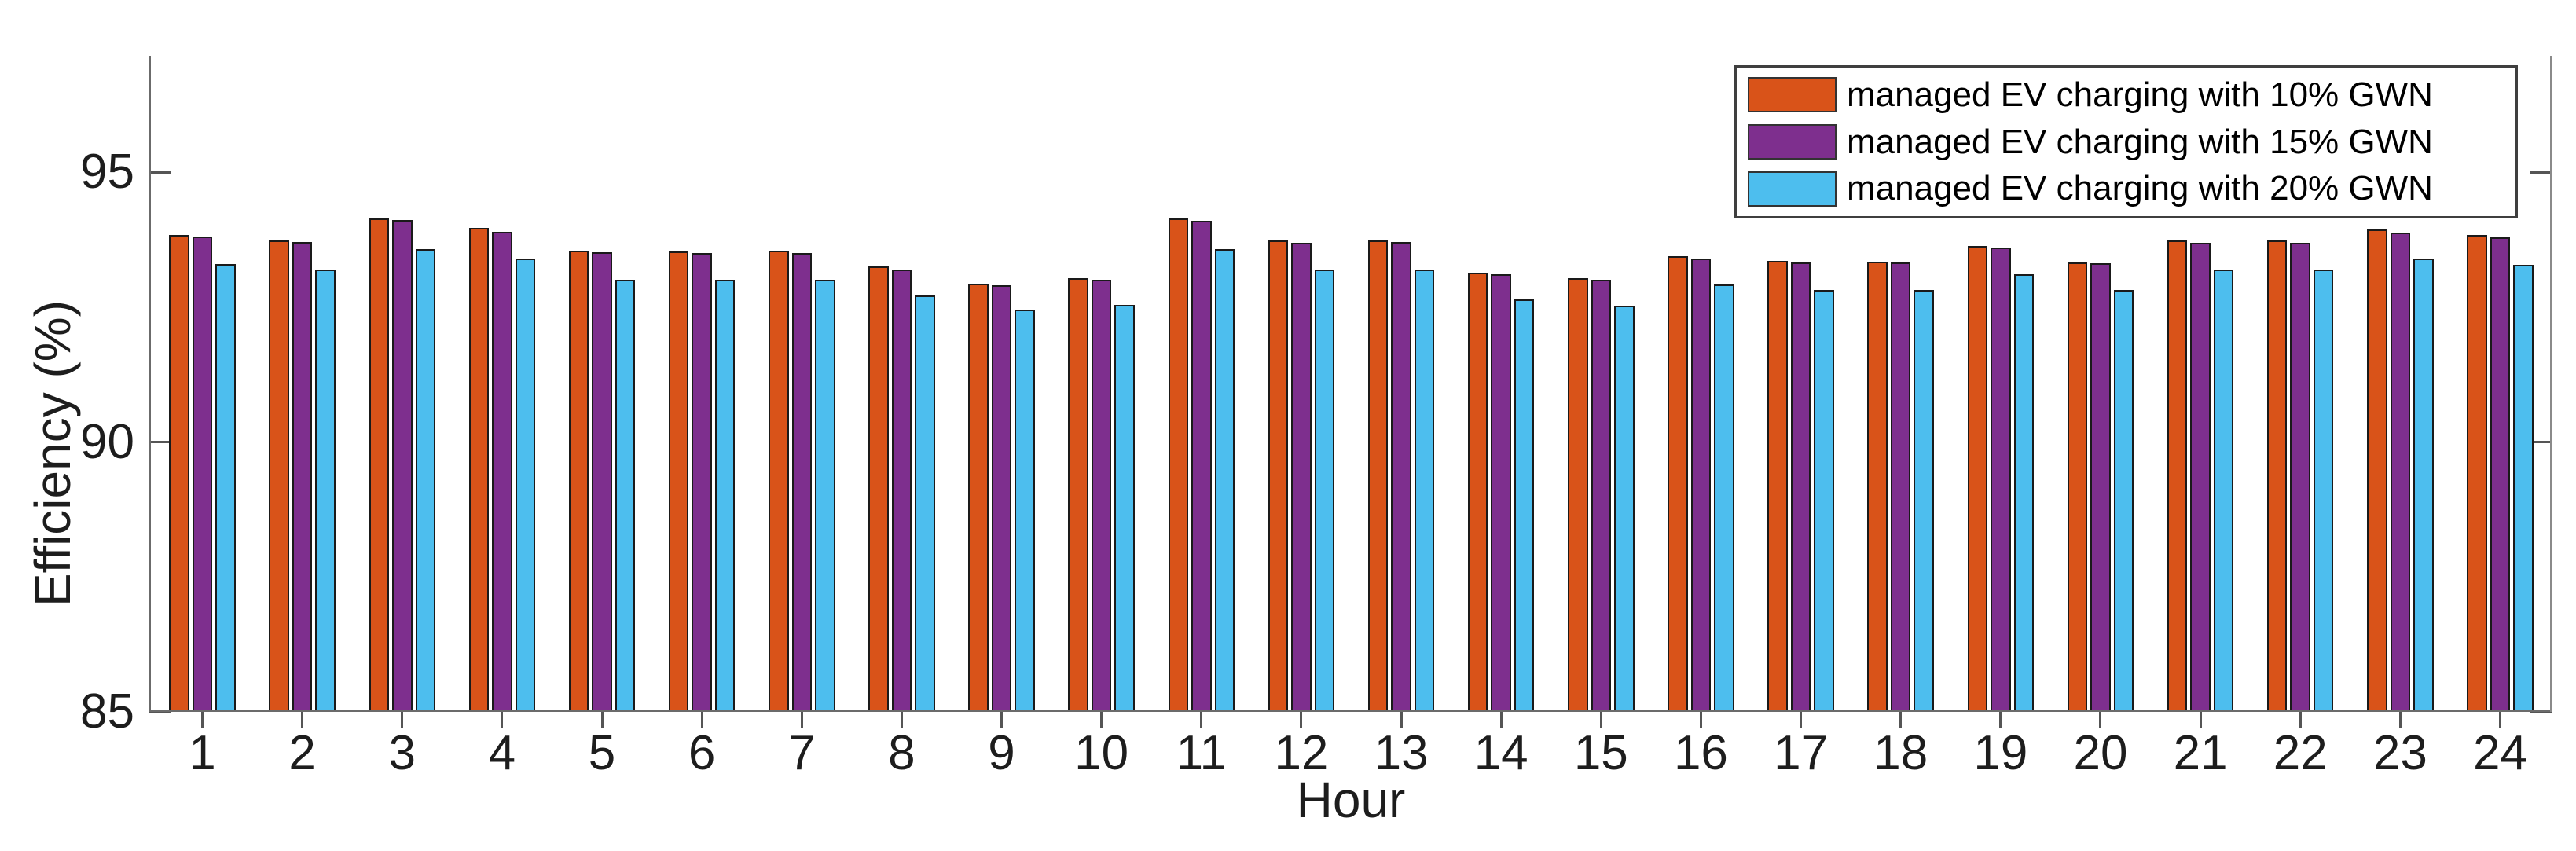 The image size is (2576, 851). Describe the element at coordinates (2200, 753) in the screenshot. I see `x-tick-label: 21` at that location.